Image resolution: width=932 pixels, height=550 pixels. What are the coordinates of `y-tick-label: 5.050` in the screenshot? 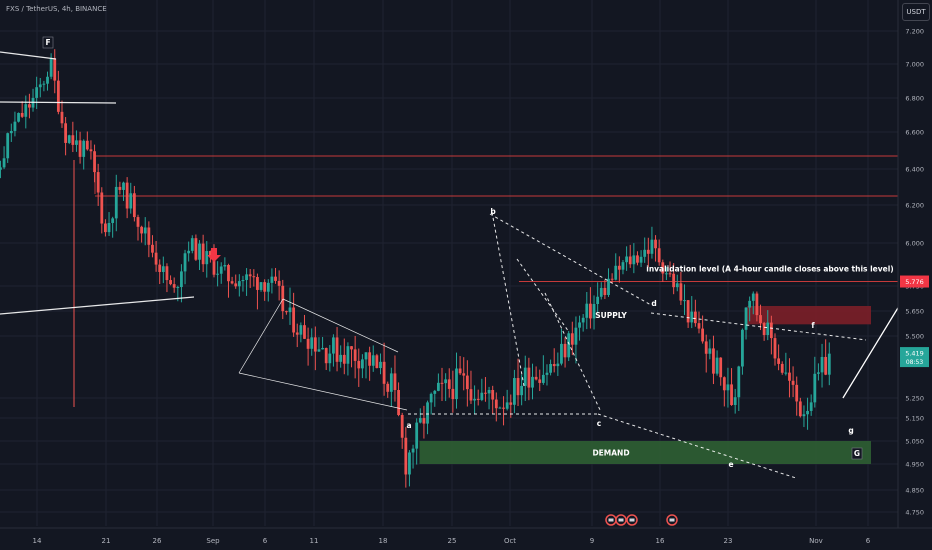 It's located at (914, 442).